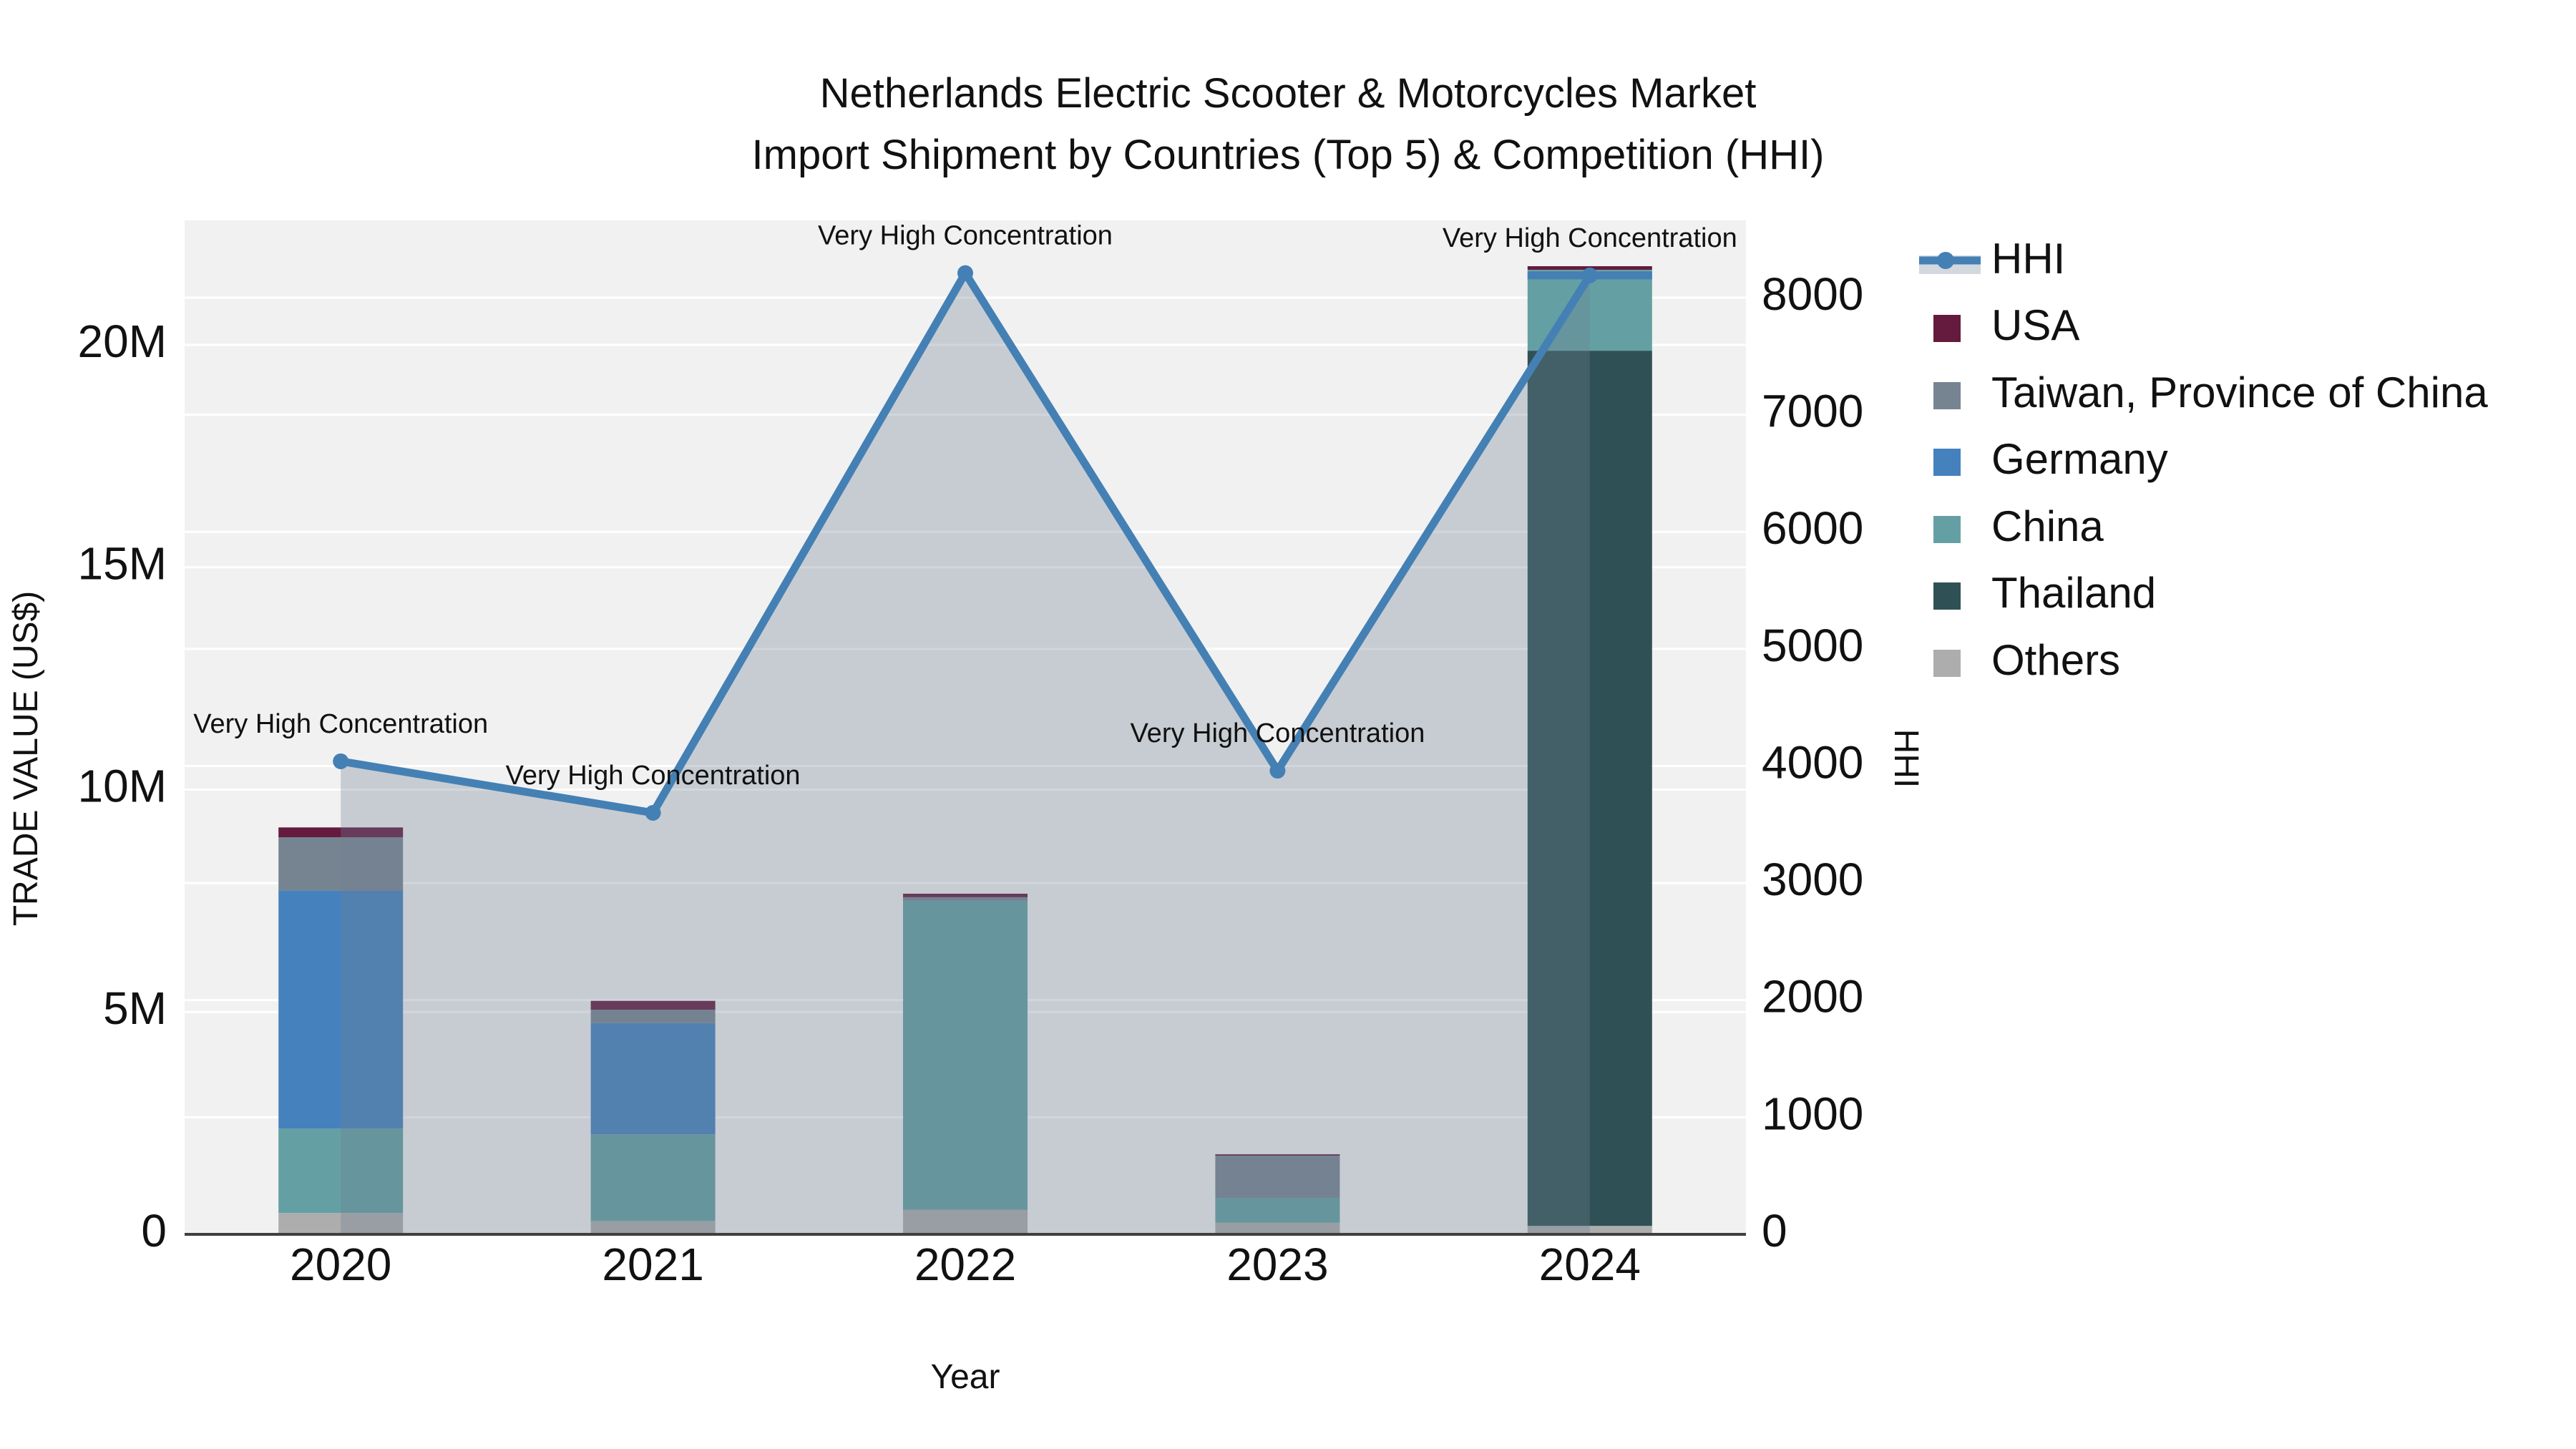  What do you see at coordinates (1813, 1113) in the screenshot?
I see `tick-label-y-right-1000: 1000` at bounding box center [1813, 1113].